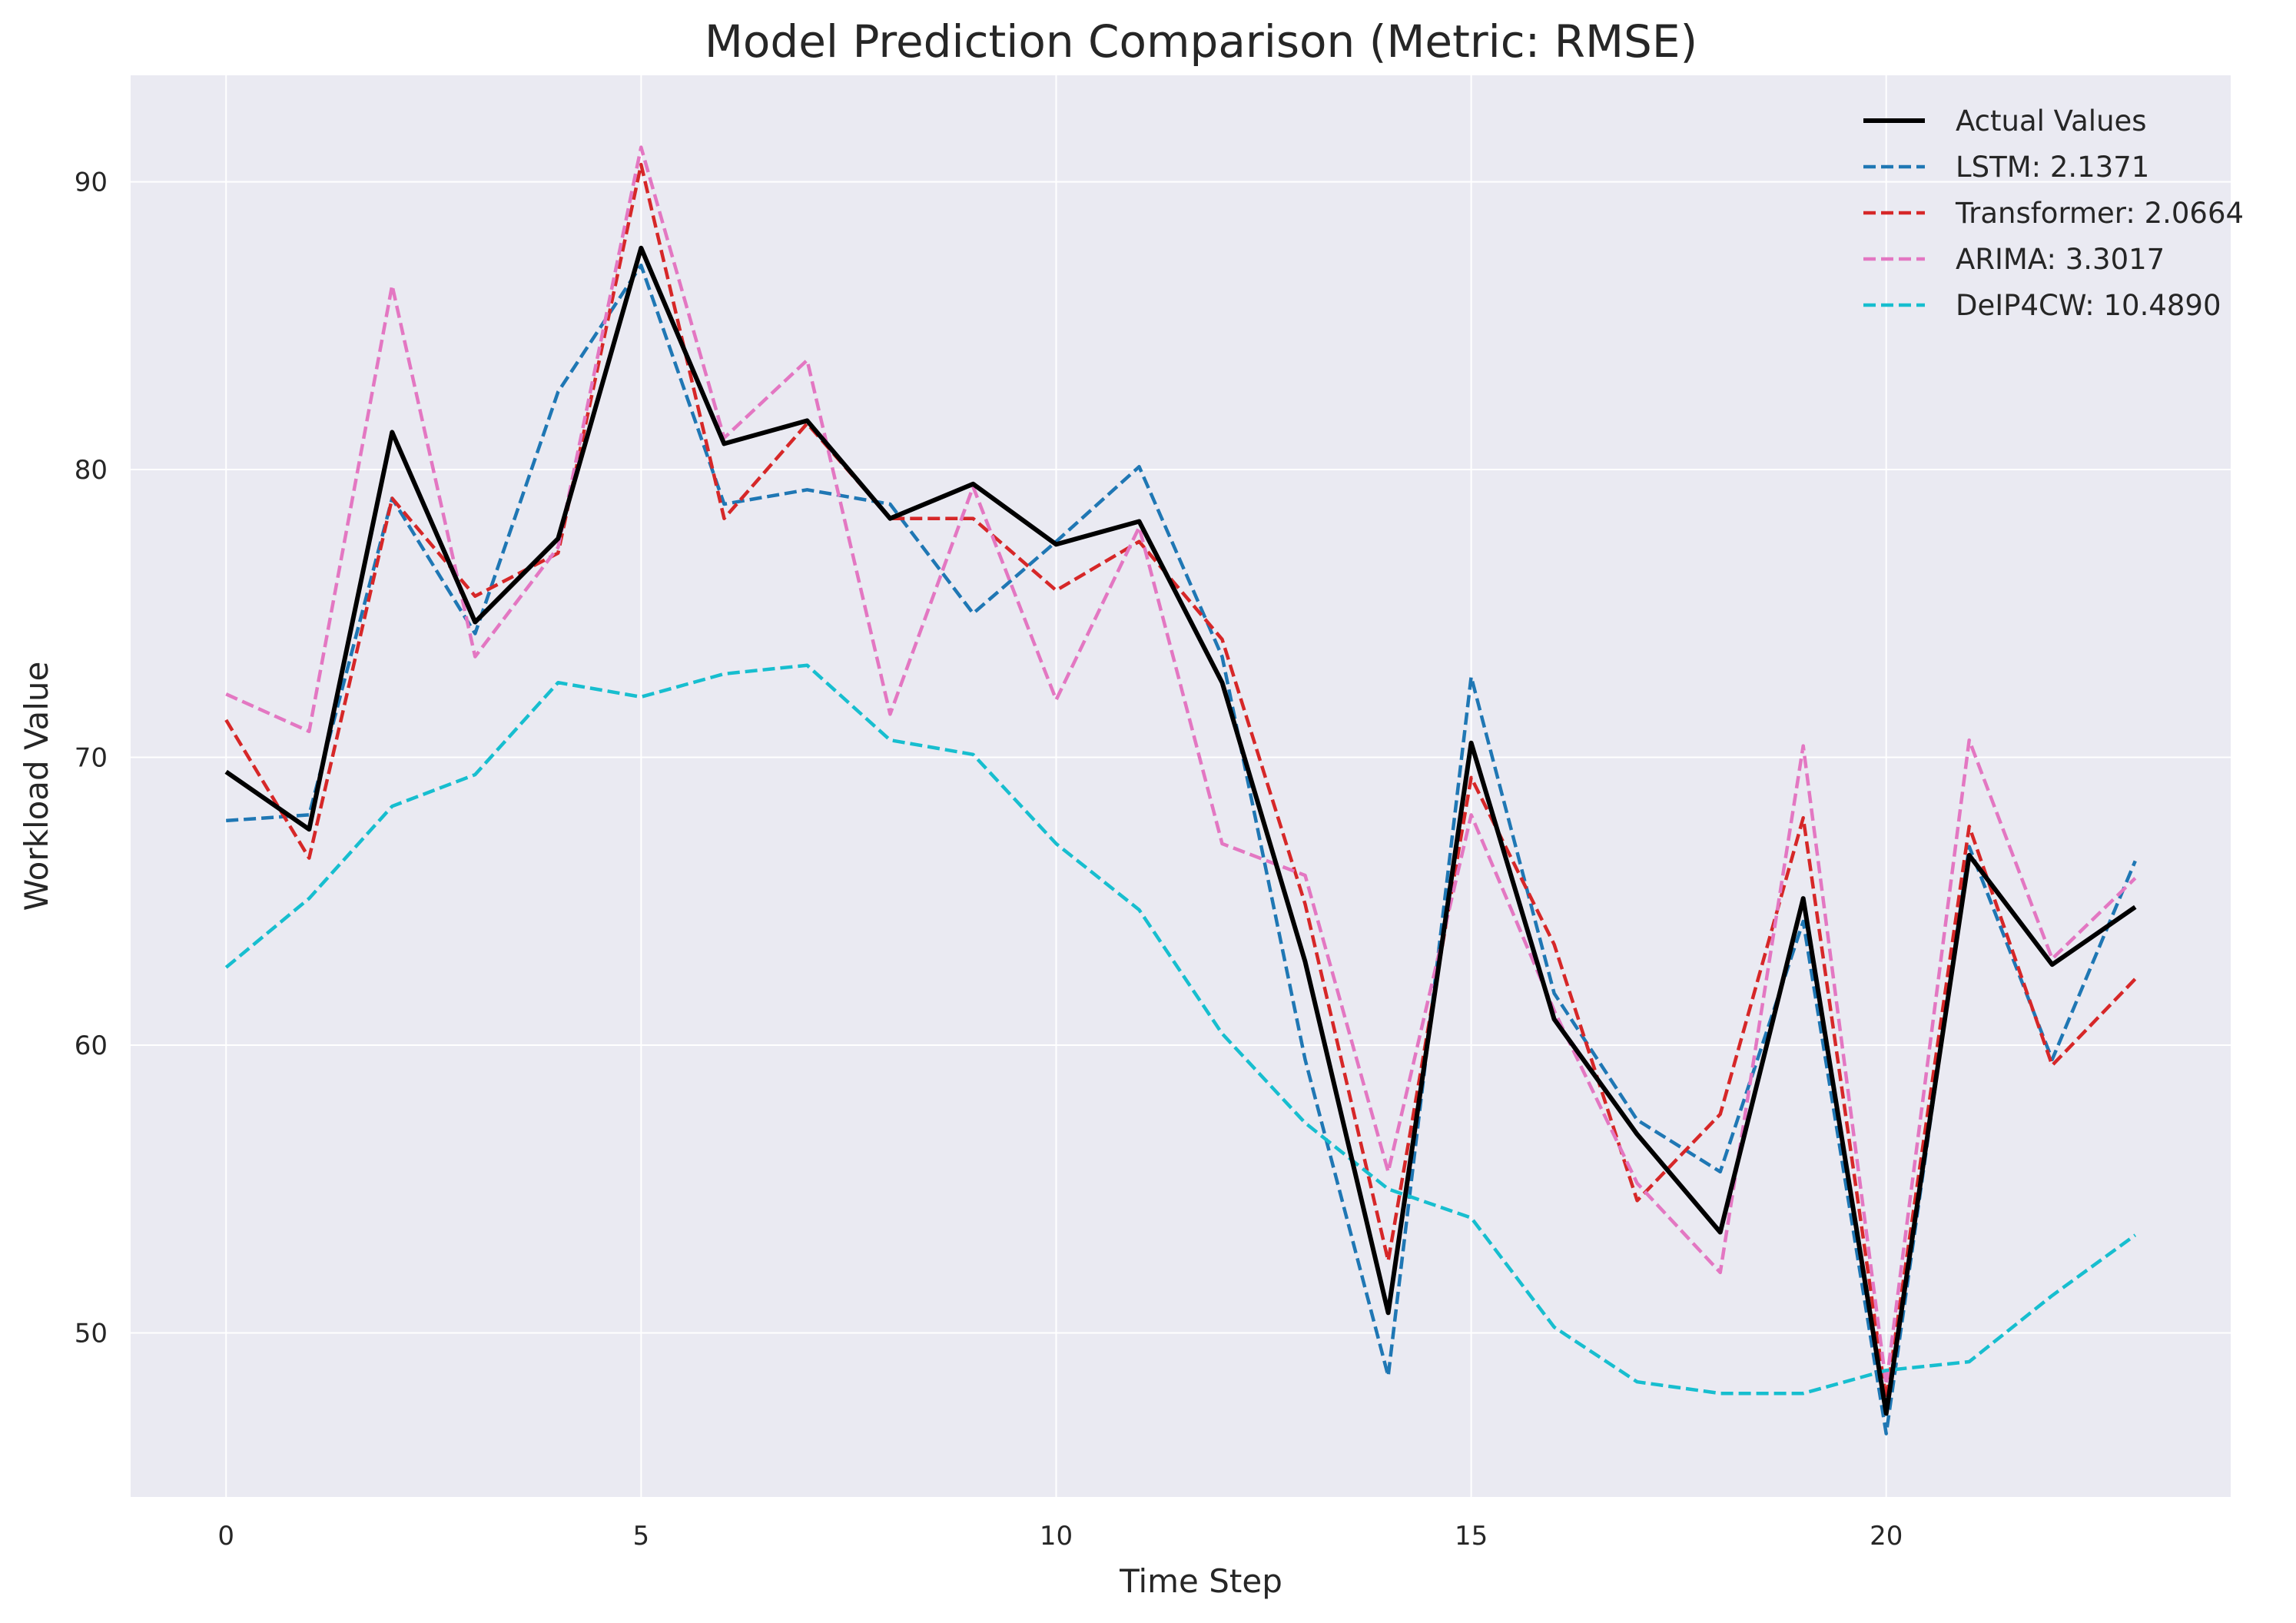  What do you see at coordinates (225, 1536) in the screenshot?
I see `x-tick-label: 0` at bounding box center [225, 1536].